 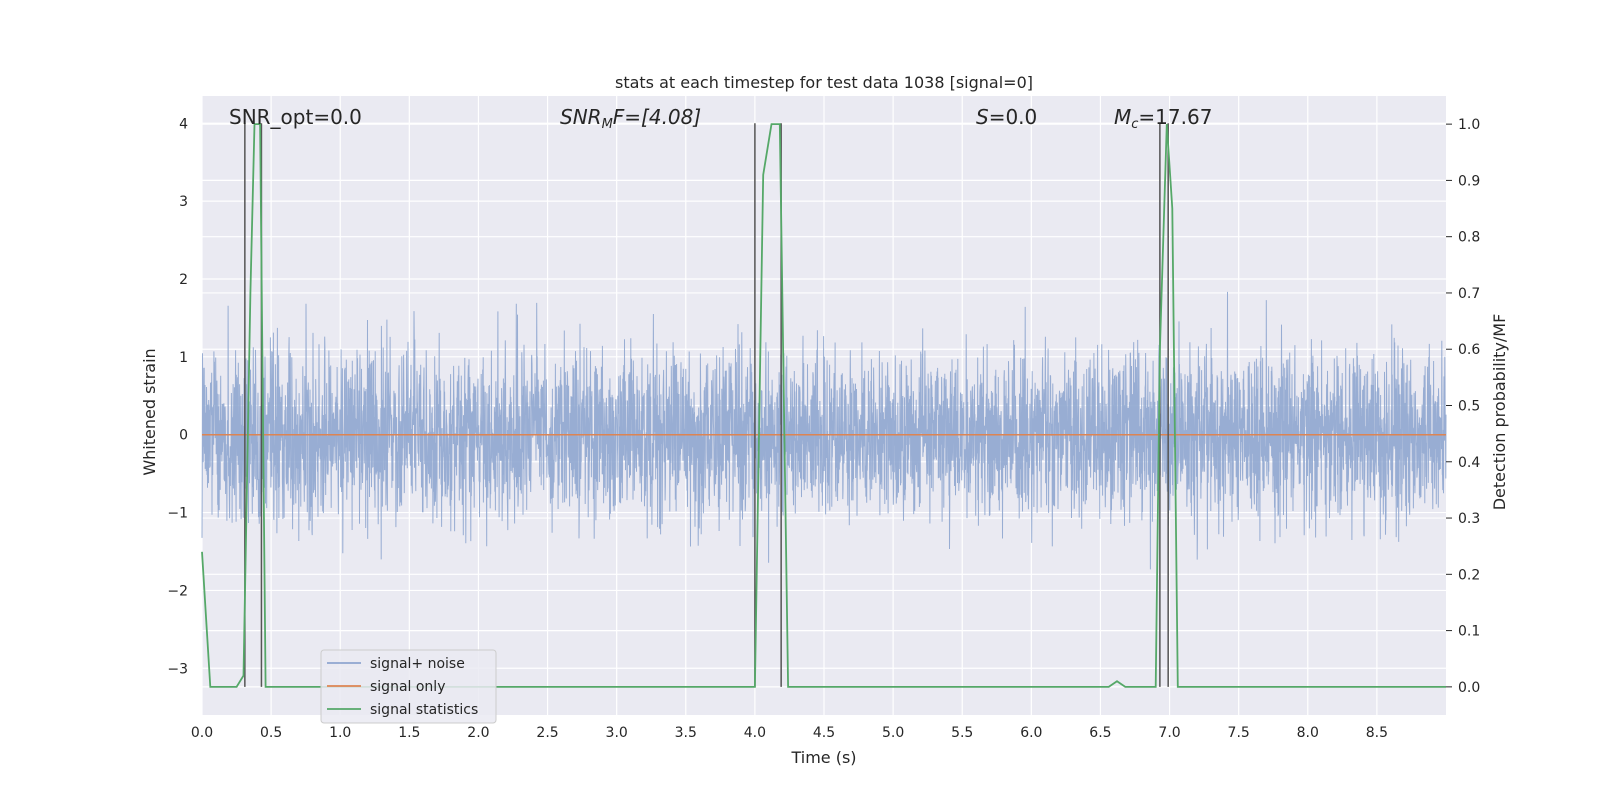 I want to click on x-tick-label: 2.5, so click(x=547, y=733).